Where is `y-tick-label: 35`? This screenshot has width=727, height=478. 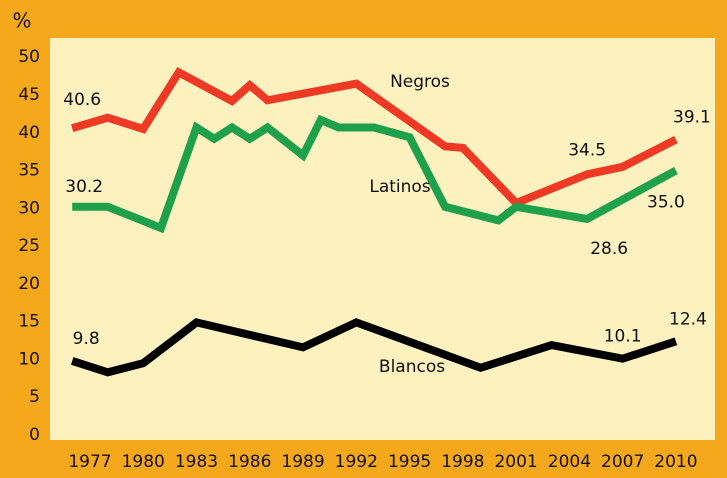 y-tick-label: 35 is located at coordinates (29, 171).